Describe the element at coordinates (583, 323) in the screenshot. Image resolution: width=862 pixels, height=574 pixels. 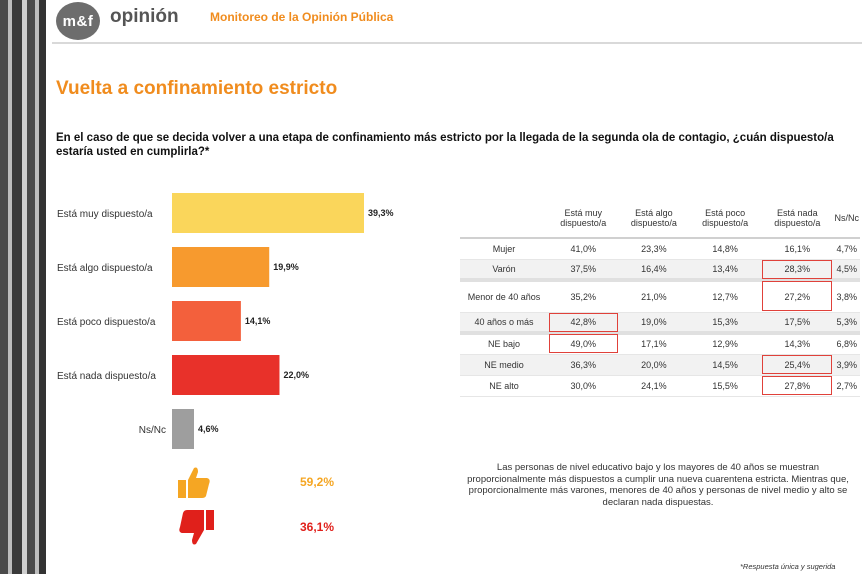
I see `highlighted-cell: 42,8%` at that location.